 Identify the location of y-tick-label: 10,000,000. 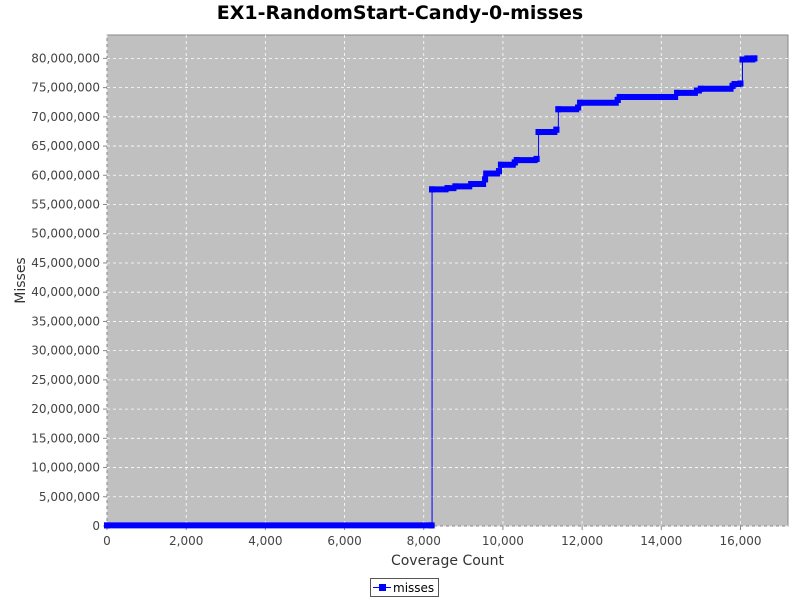
(65, 468).